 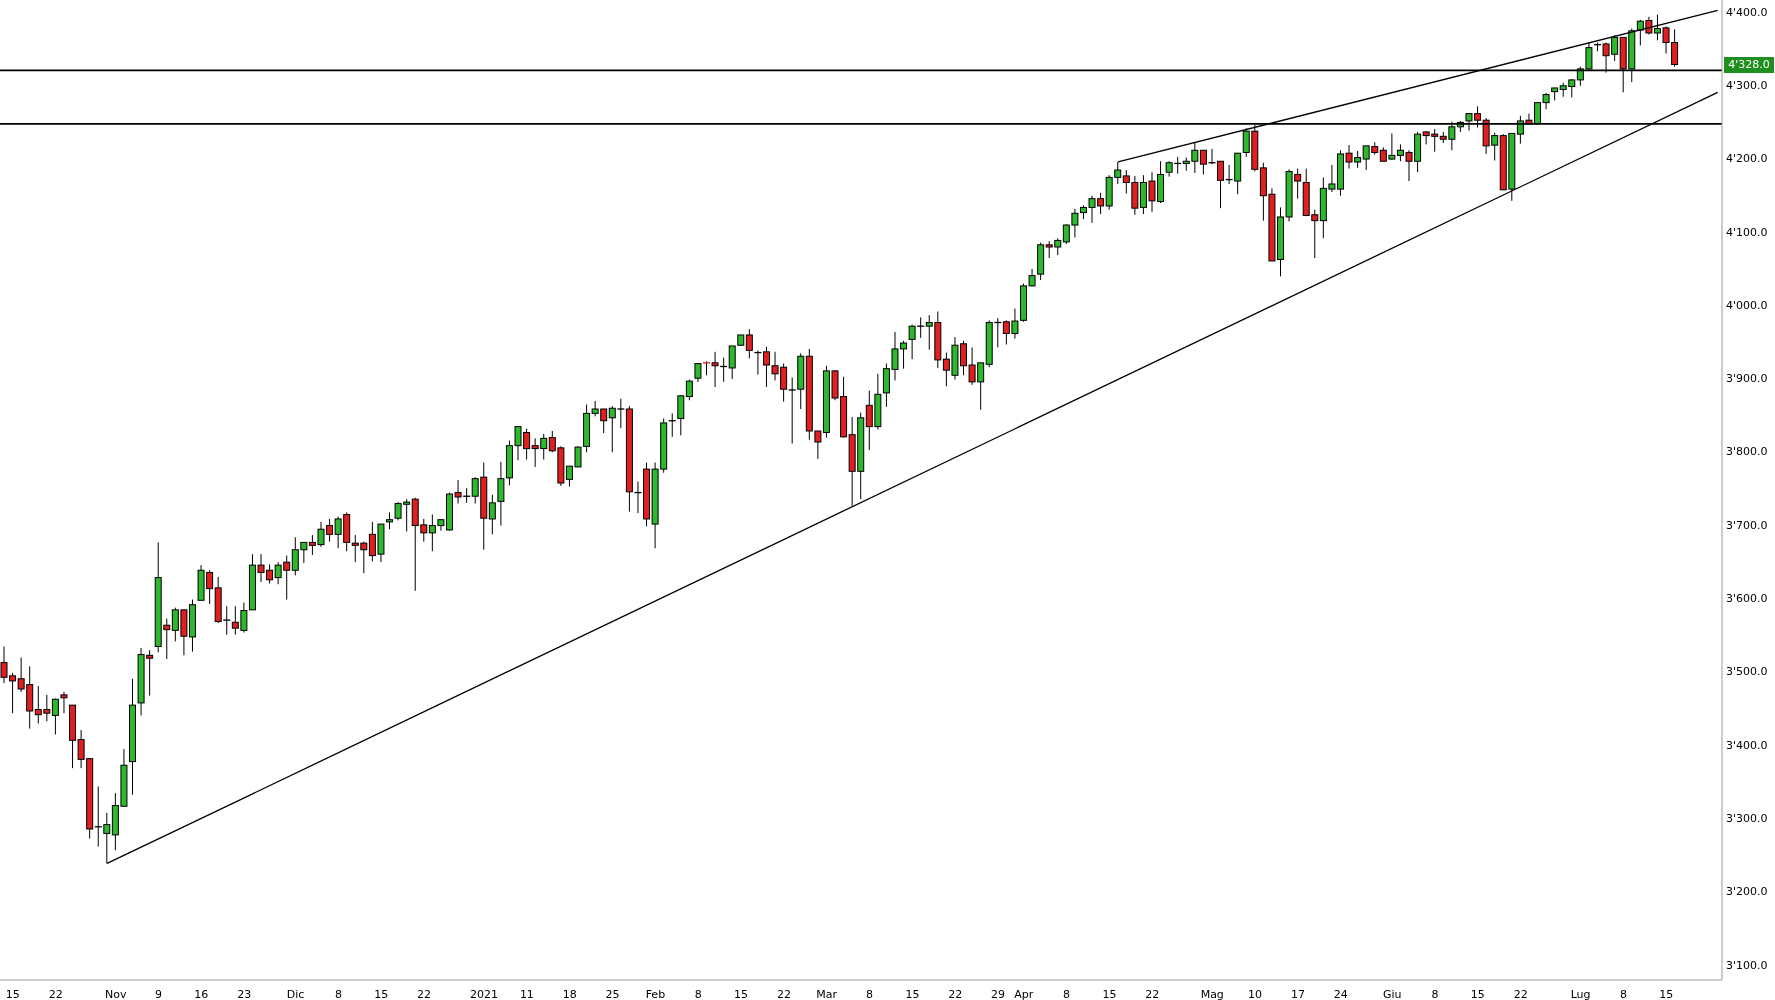 What do you see at coordinates (1212, 993) in the screenshot?
I see `x-tick-label: Mag` at bounding box center [1212, 993].